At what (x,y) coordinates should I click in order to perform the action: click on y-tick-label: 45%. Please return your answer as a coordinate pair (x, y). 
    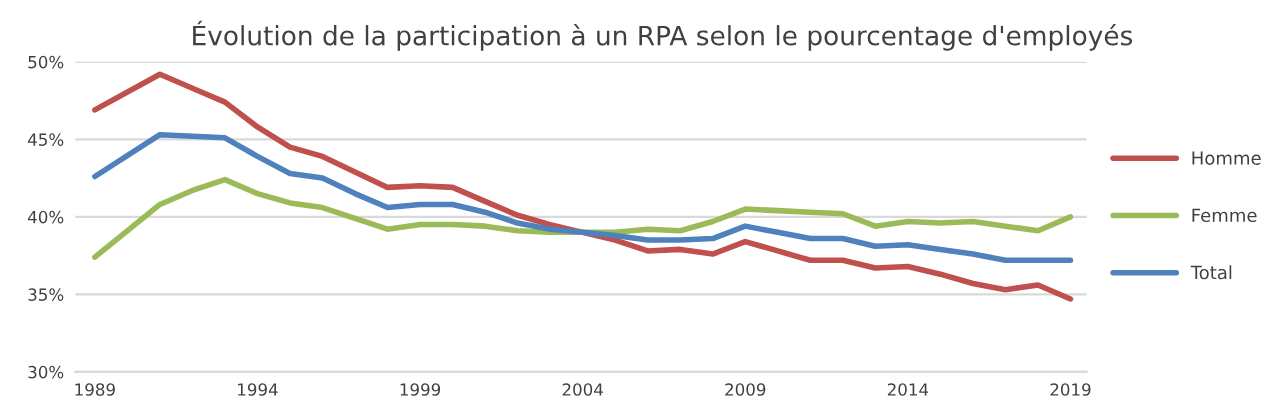
    Looking at the image, I should click on (46, 139).